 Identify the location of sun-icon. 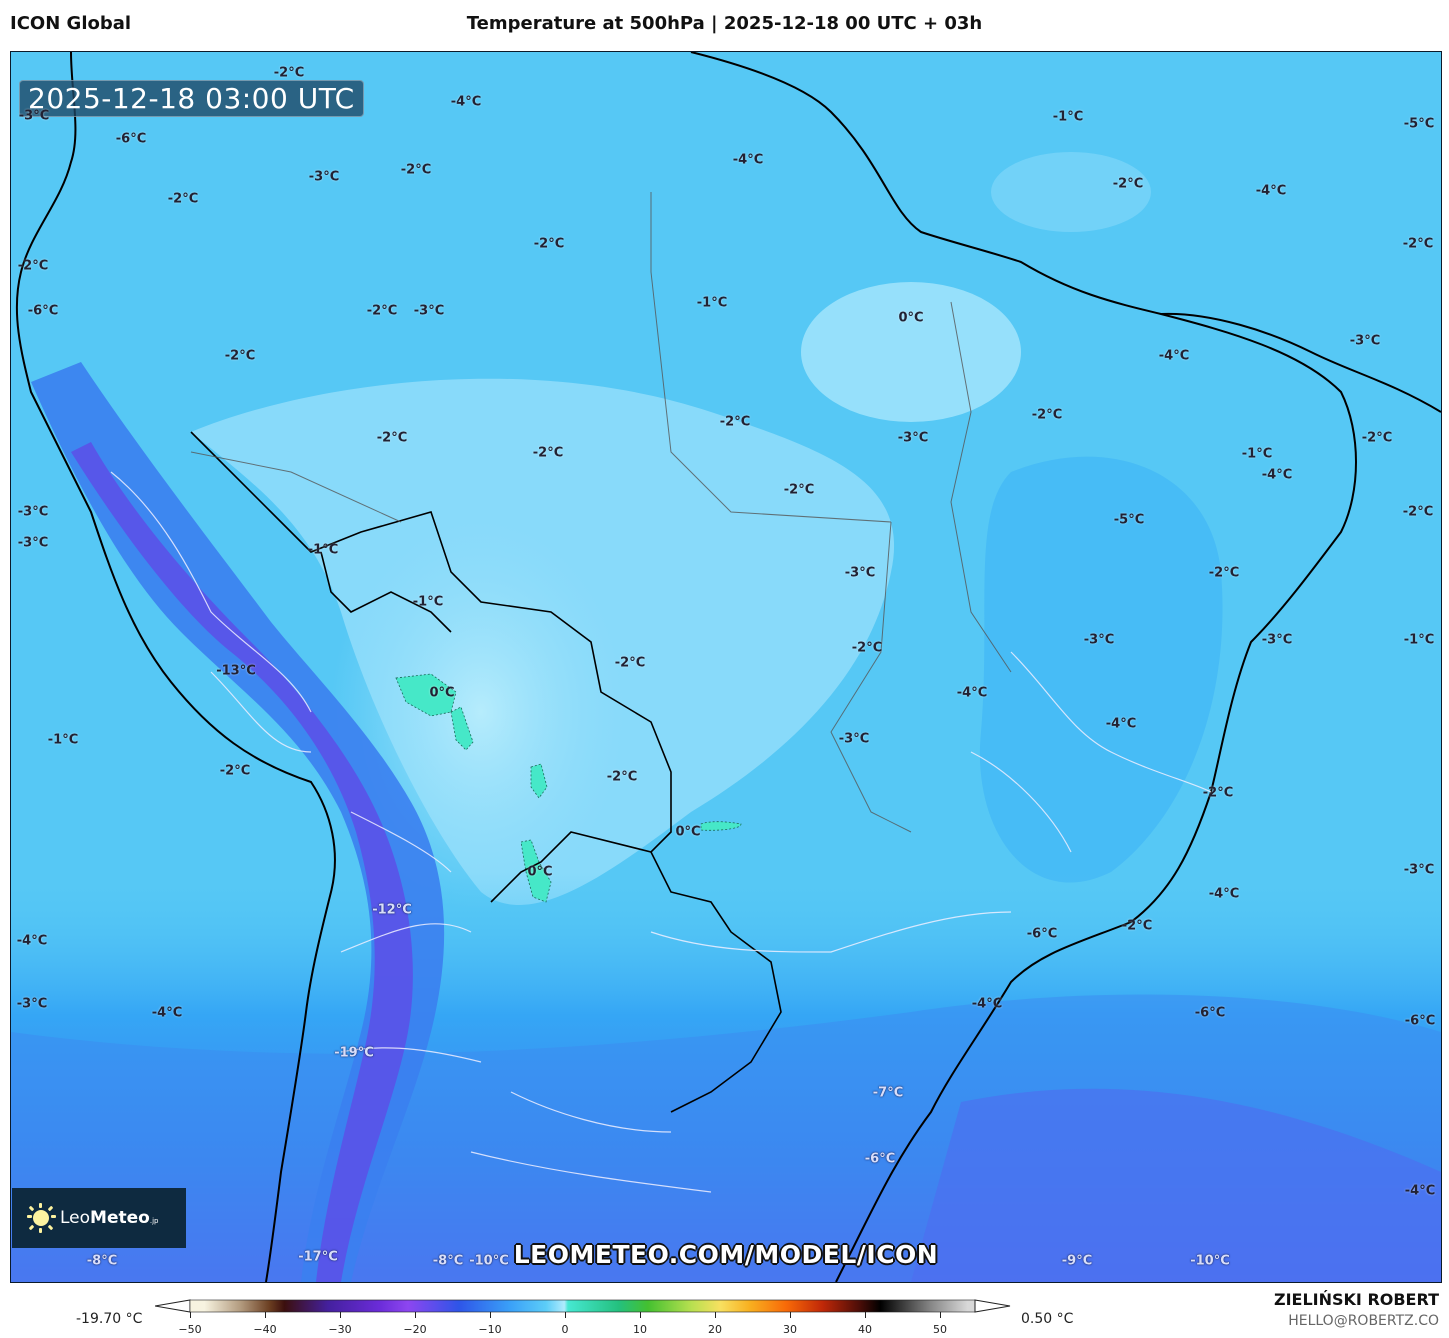
(41, 1218).